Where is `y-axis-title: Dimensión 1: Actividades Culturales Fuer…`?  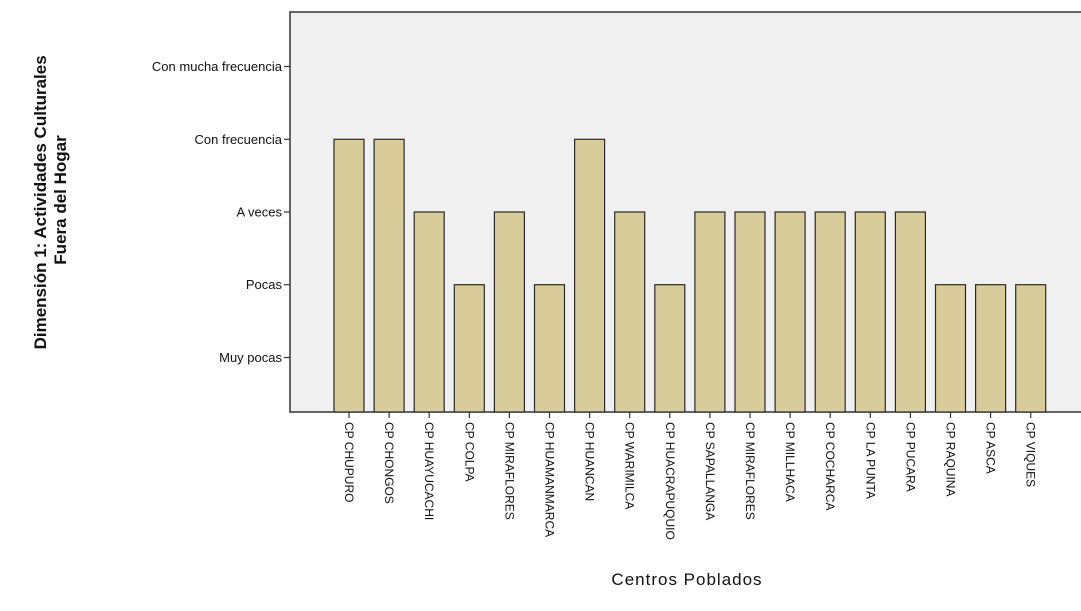
y-axis-title: Dimensión 1: Actividades Culturales Fuer… is located at coordinates (50, 200).